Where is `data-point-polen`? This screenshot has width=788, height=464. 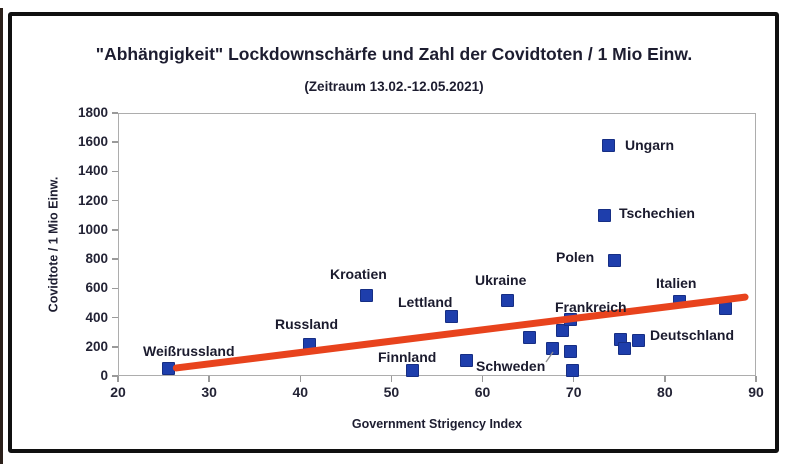
data-point-polen is located at coordinates (615, 261).